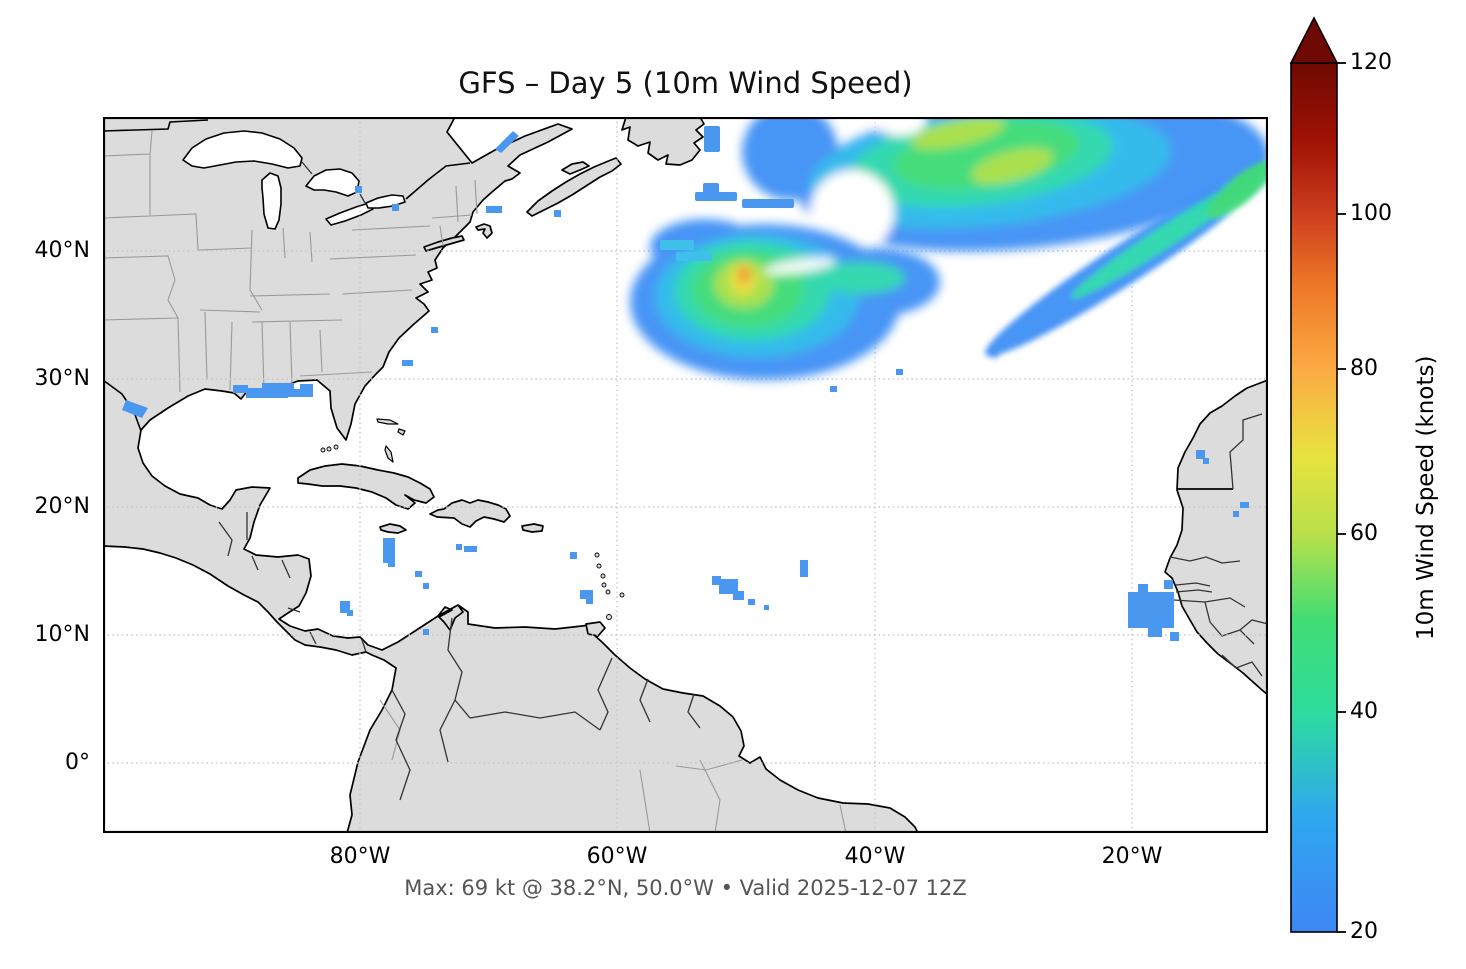 This screenshot has width=1466, height=969. I want to click on y-tick-30n: 30°N, so click(62, 378).